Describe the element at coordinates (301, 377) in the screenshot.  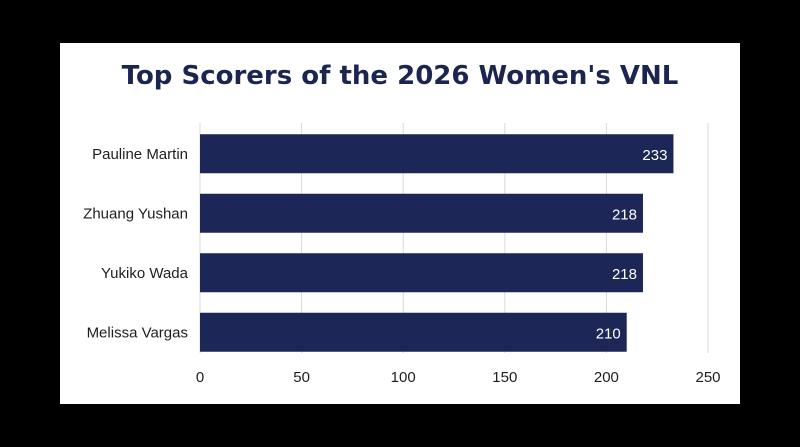
I see `x-tick-label: 50` at that location.